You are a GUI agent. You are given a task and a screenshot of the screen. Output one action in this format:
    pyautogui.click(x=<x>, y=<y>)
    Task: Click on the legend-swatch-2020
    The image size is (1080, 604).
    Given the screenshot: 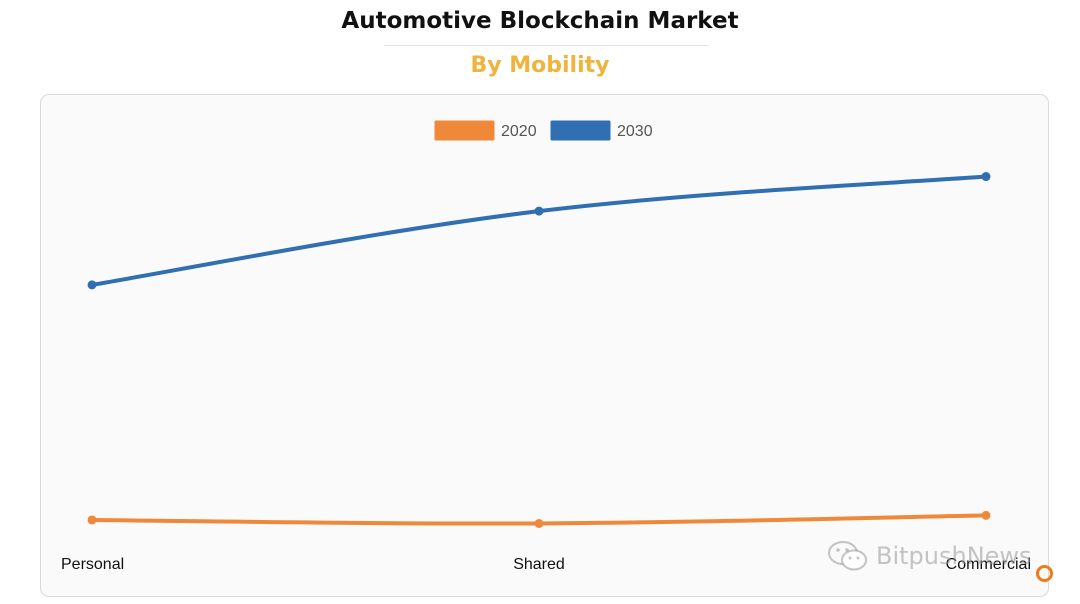 What is the action you would take?
    pyautogui.click(x=464, y=130)
    